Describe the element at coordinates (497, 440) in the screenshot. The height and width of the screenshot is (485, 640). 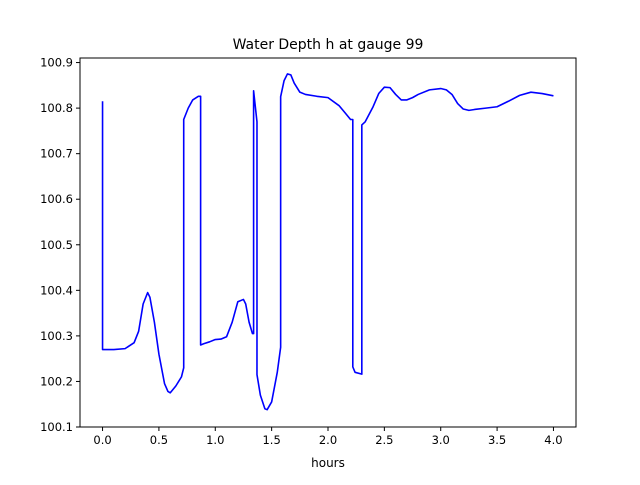
I see `x-tick-label: 3.5` at that location.